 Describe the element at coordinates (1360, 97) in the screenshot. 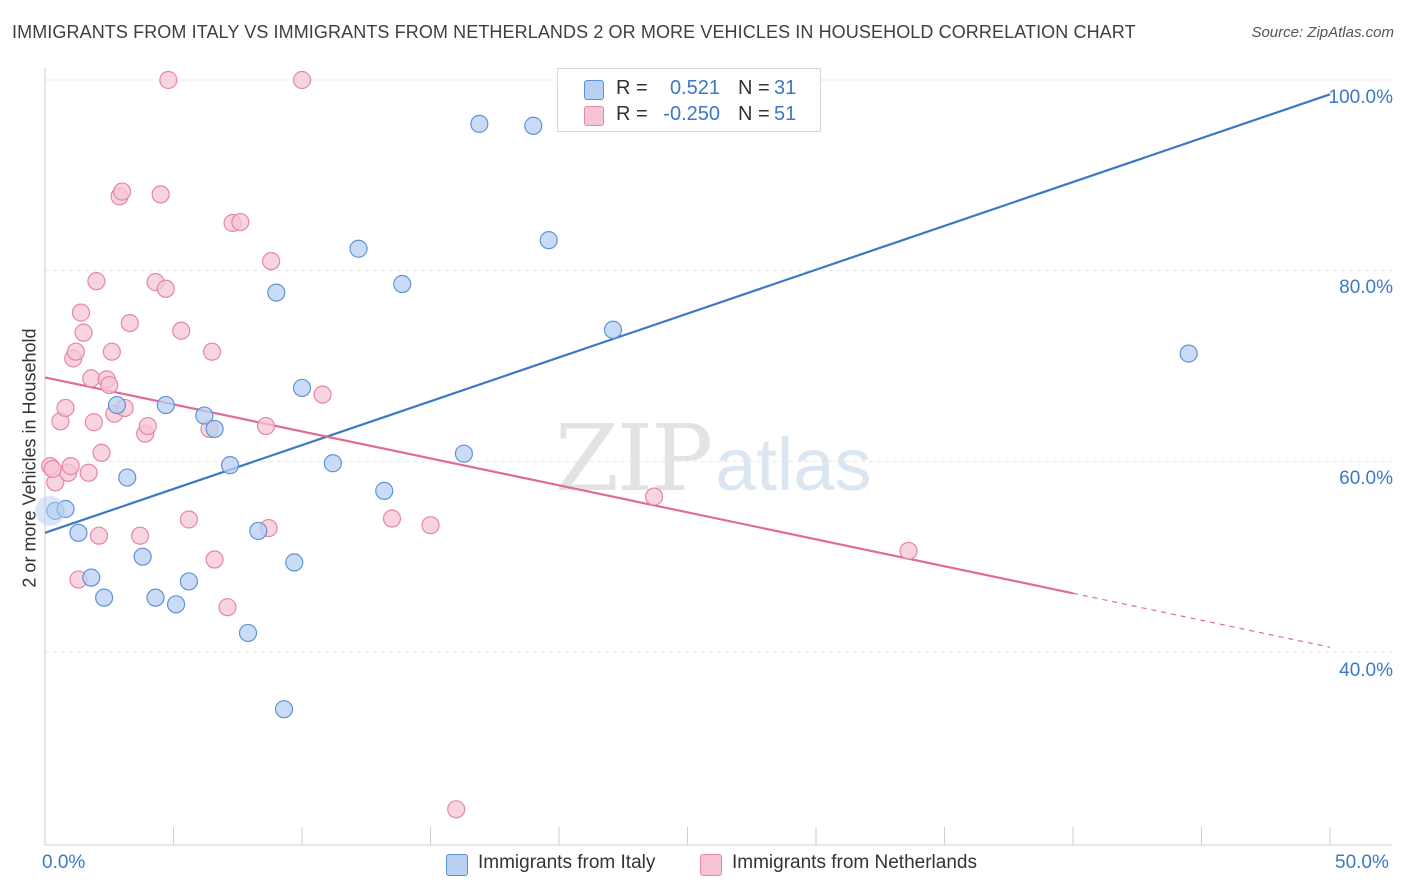

I see `y-tick-label-100: 100.0%` at that location.